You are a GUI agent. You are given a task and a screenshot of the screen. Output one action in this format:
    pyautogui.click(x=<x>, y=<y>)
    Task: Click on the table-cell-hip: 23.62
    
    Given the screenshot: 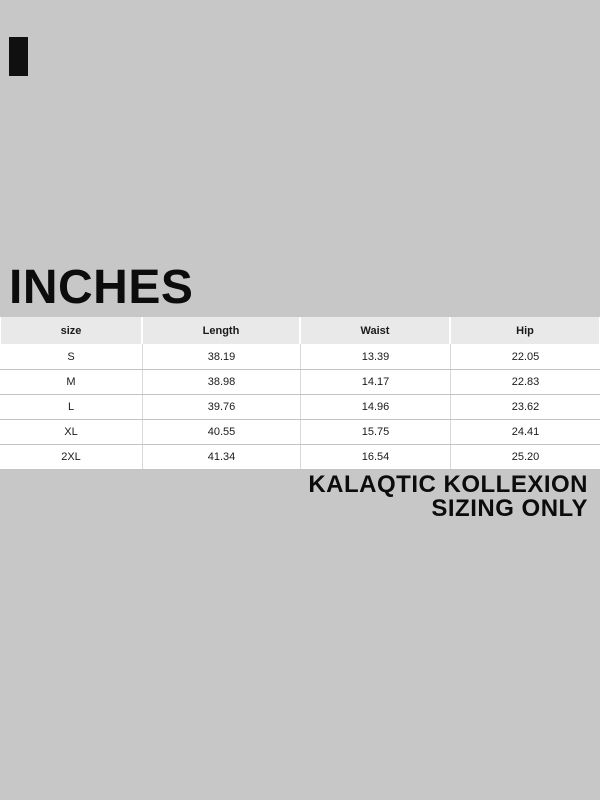 What is the action you would take?
    pyautogui.click(x=525, y=407)
    